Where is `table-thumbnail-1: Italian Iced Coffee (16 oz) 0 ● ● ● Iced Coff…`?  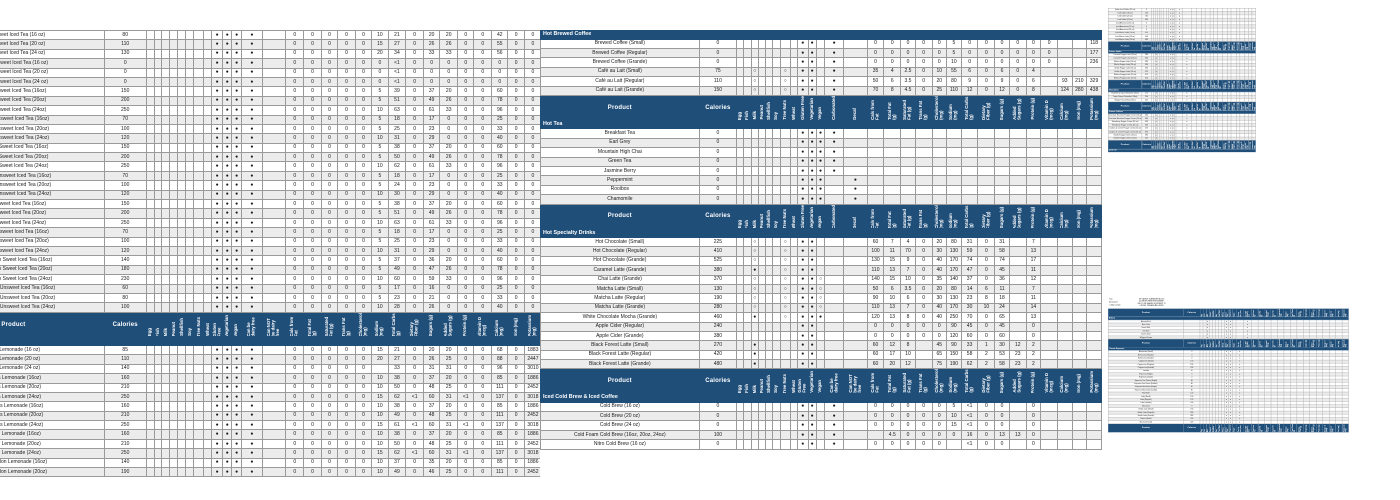 table-thumbnail-1: Italian Iced Coffee (16 oz) 0 ● ● ● Iced Coff… is located at coordinates (1182, 80).